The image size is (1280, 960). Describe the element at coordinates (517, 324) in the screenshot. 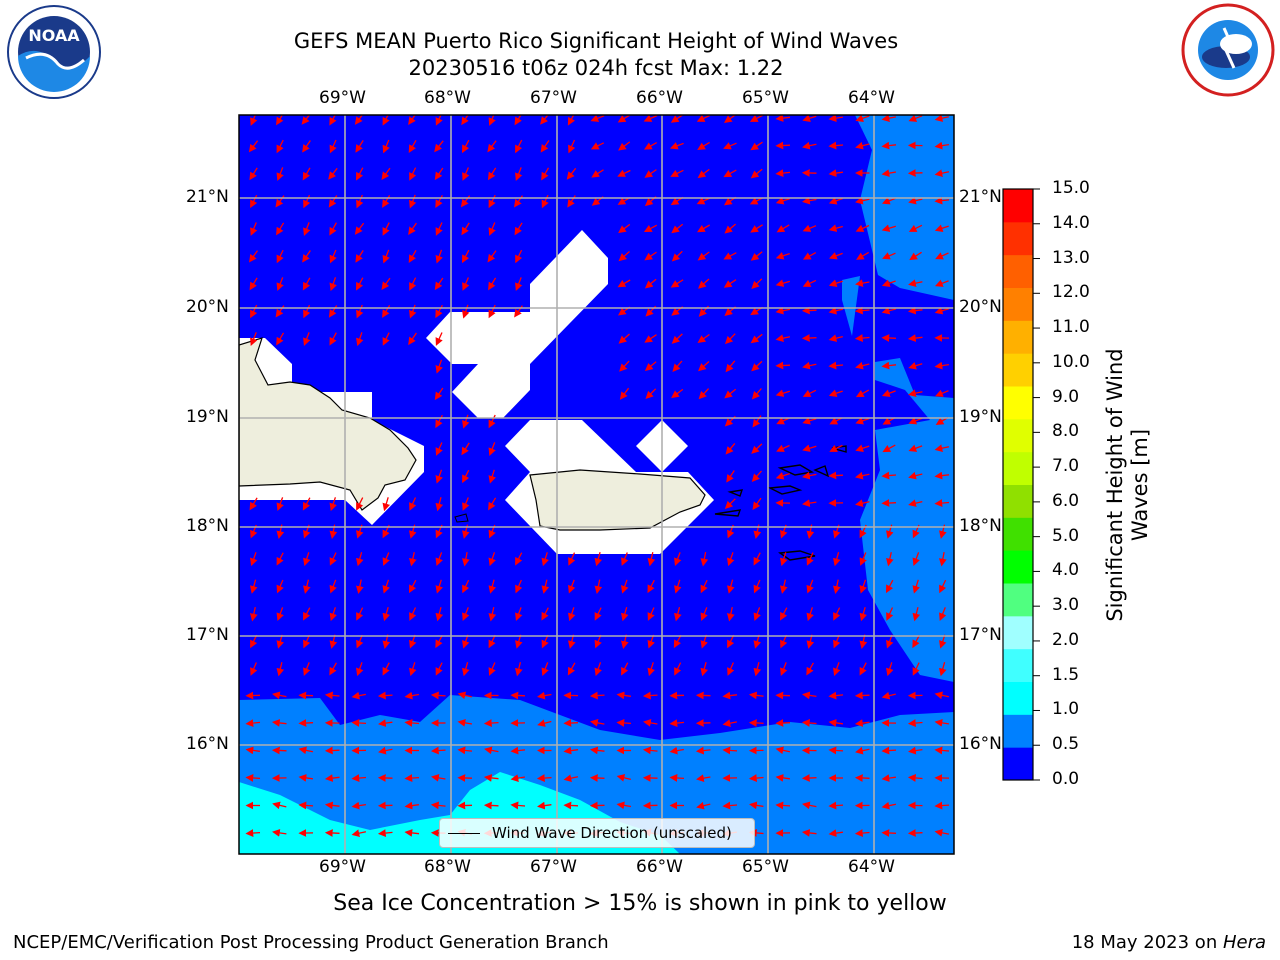

I see `masked-area-north` at that location.